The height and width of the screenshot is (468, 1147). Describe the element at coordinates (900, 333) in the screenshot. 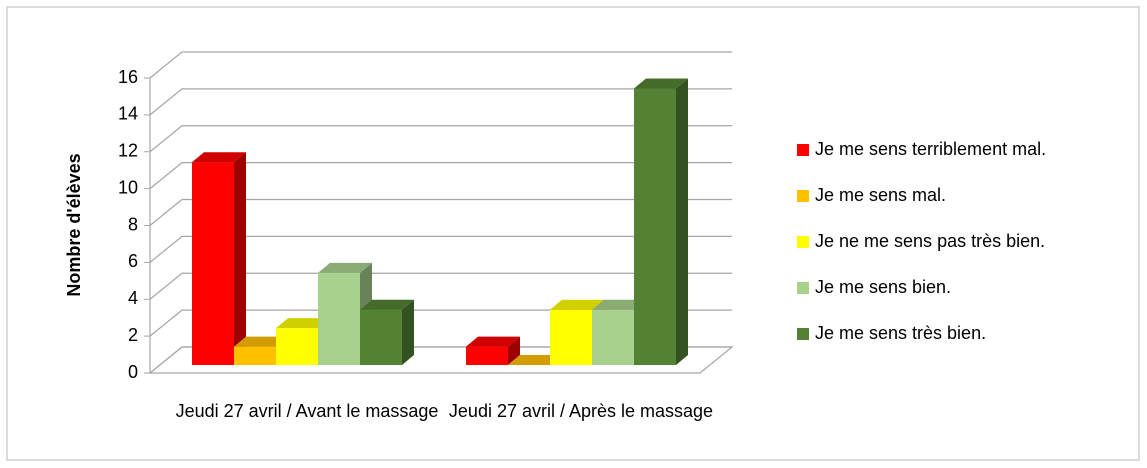

I see `legend-label: Je me sens très bien.` at that location.